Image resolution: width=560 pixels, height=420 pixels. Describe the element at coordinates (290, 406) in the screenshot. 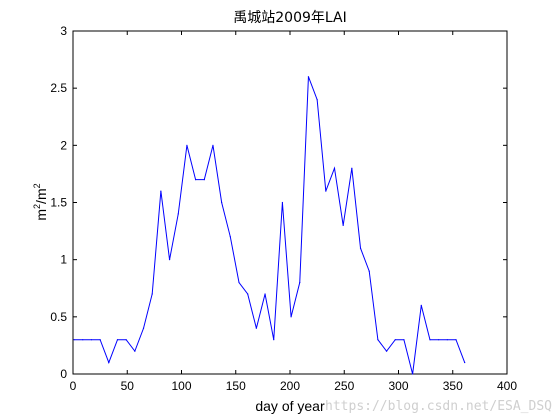

I see `x-axis-label: day of year` at that location.